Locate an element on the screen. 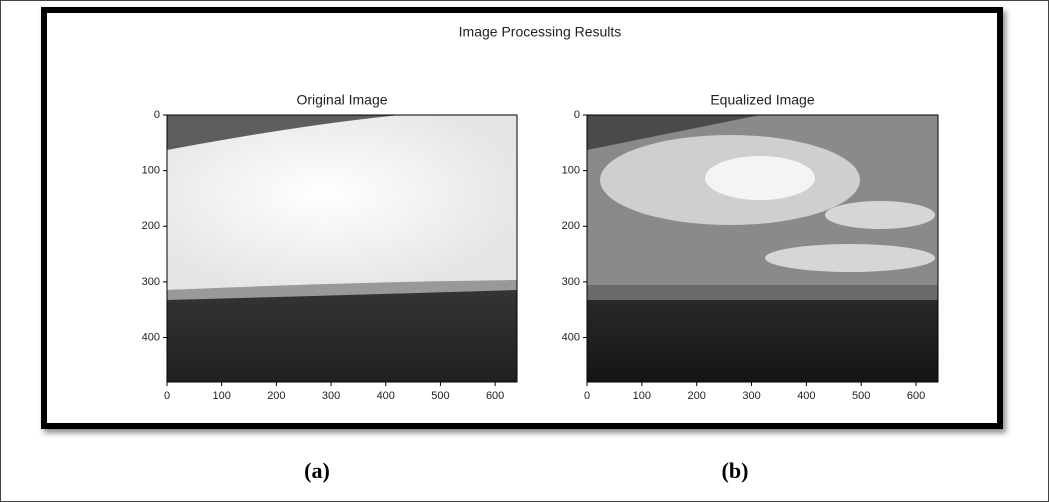 Image resolution: width=1049 pixels, height=502 pixels. caption: (b) is located at coordinates (735, 470).